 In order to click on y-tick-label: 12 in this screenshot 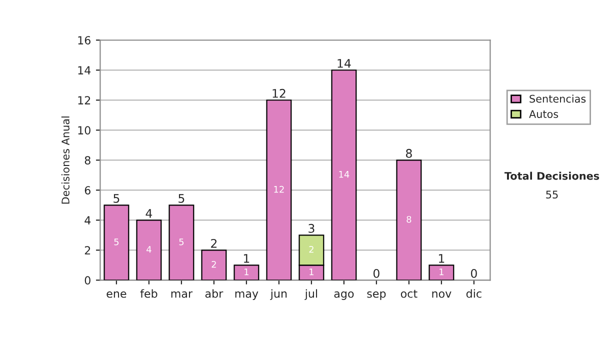, I will do `click(84, 100)`.